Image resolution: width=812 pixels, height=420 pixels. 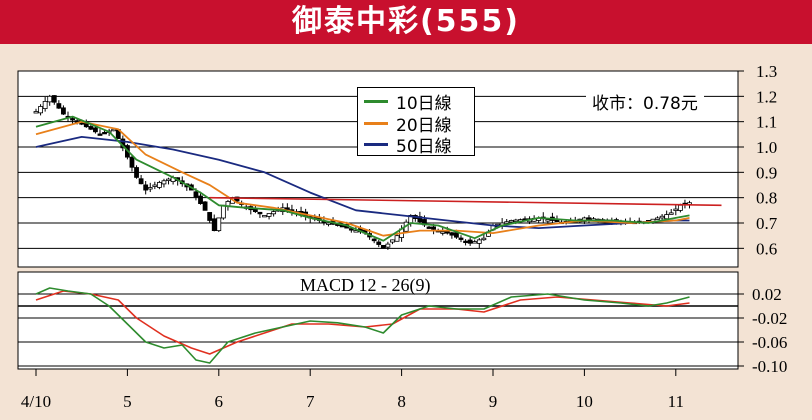 I want to click on legend-item-ma10: 10日線, so click(x=408, y=102).